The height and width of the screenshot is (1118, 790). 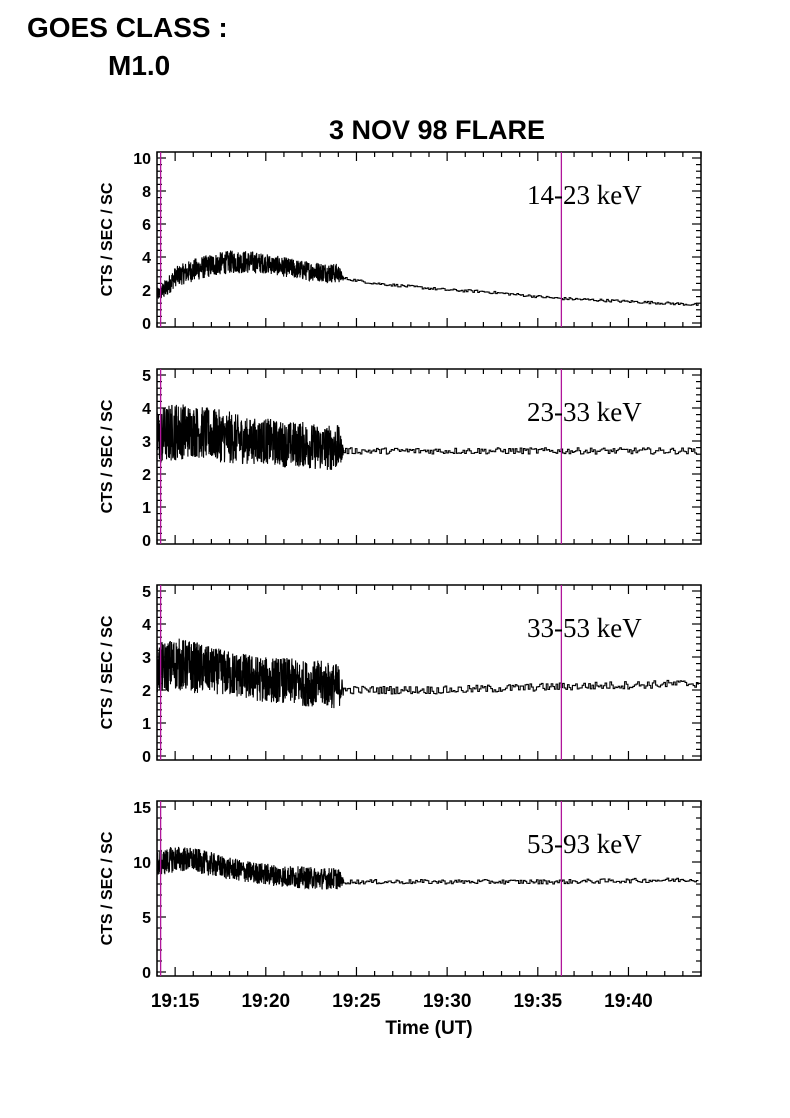 What do you see at coordinates (146, 225) in the screenshot?
I see `y-tick-label: 6` at bounding box center [146, 225].